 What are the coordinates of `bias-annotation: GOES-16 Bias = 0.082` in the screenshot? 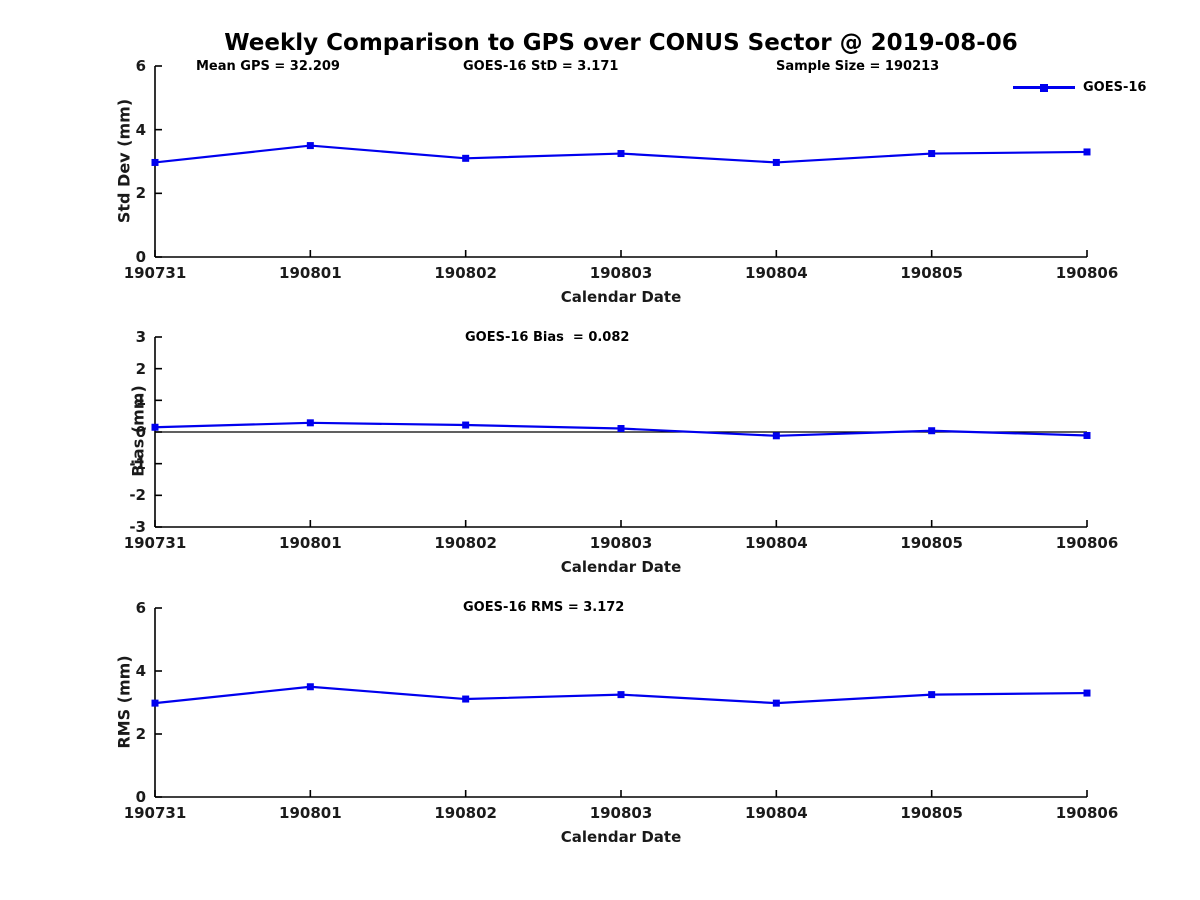 It's located at (547, 337).